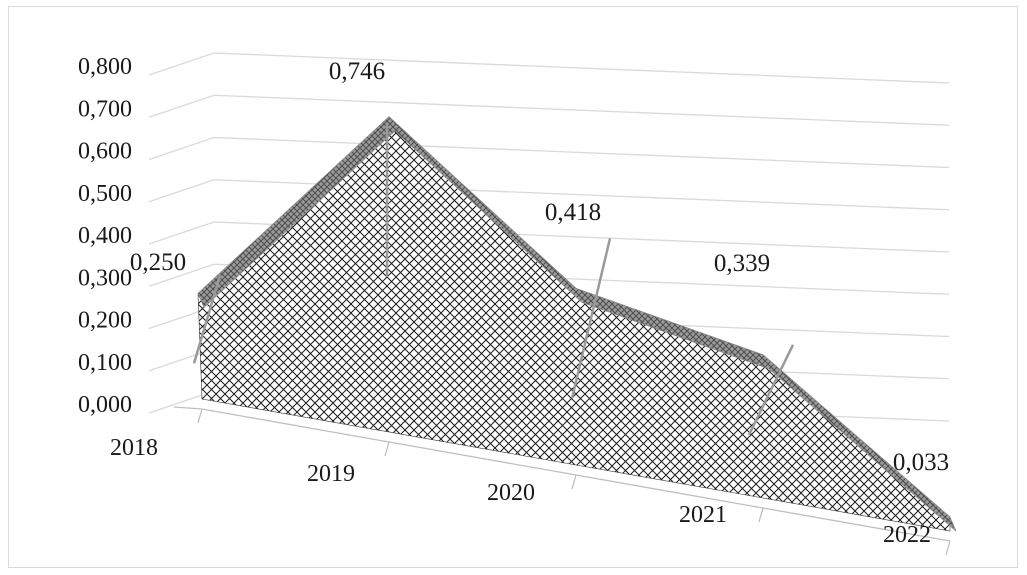 This screenshot has width=1027, height=575. What do you see at coordinates (105, 152) in the screenshot?
I see `y-tick-label: 0,600` at bounding box center [105, 152].